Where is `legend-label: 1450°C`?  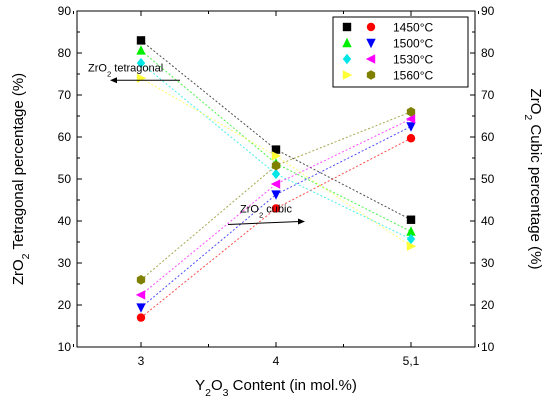 legend-label: 1450°C is located at coordinates (413, 28).